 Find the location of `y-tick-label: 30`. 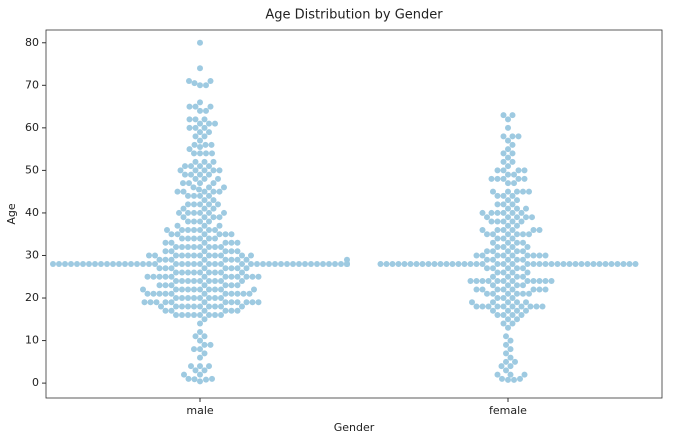

y-tick-label: 30 is located at coordinates (32, 254).